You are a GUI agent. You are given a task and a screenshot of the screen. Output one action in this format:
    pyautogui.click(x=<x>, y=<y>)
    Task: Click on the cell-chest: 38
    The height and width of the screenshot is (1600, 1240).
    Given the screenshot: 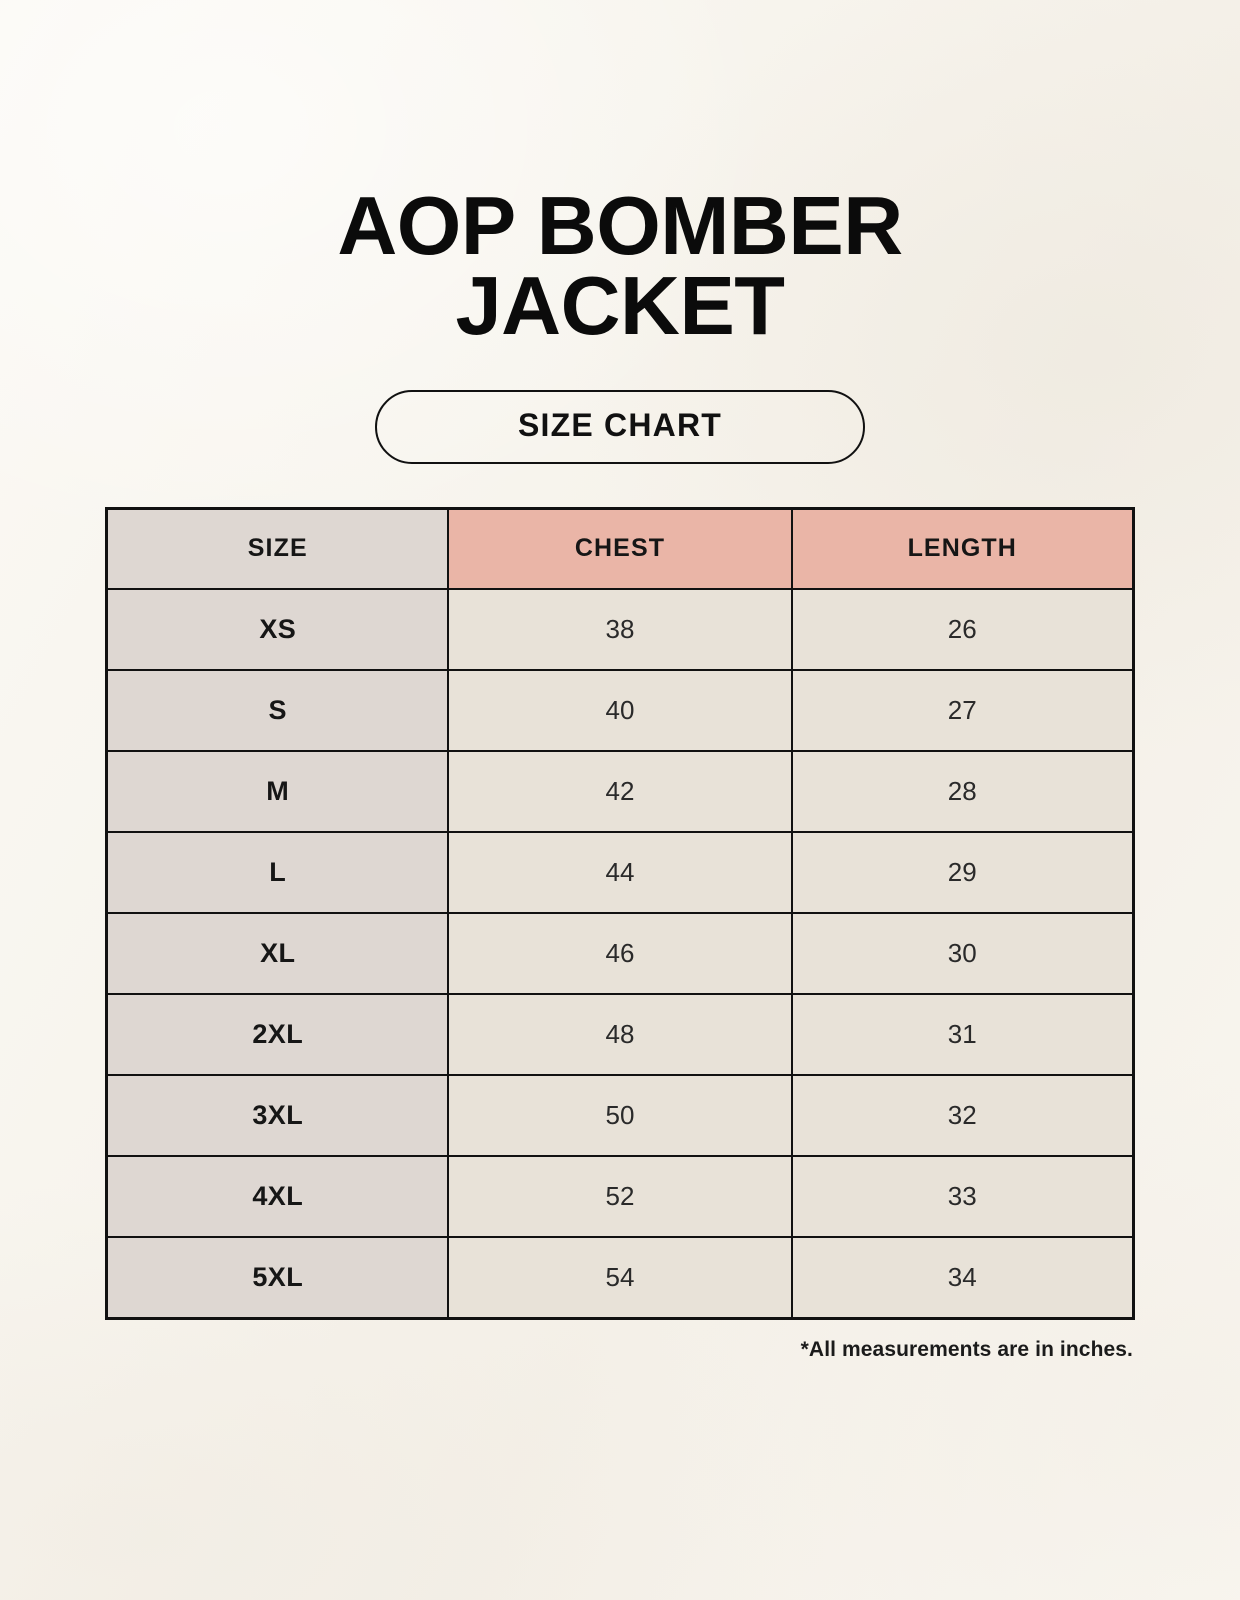 What is the action you would take?
    pyautogui.click(x=620, y=630)
    